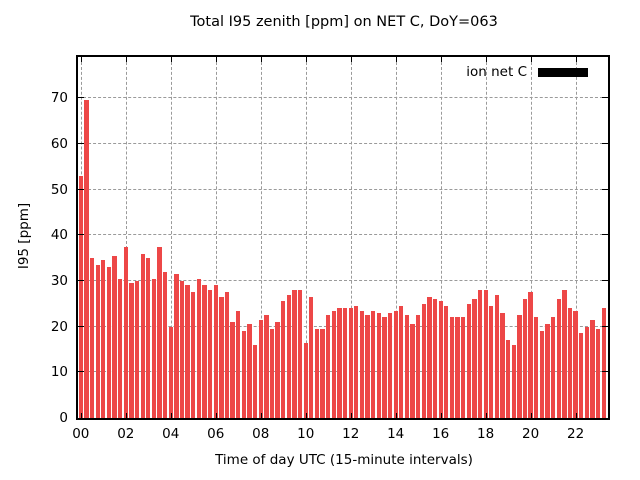 The height and width of the screenshot is (480, 640). I want to click on x-tick-label: 20, so click(531, 434).